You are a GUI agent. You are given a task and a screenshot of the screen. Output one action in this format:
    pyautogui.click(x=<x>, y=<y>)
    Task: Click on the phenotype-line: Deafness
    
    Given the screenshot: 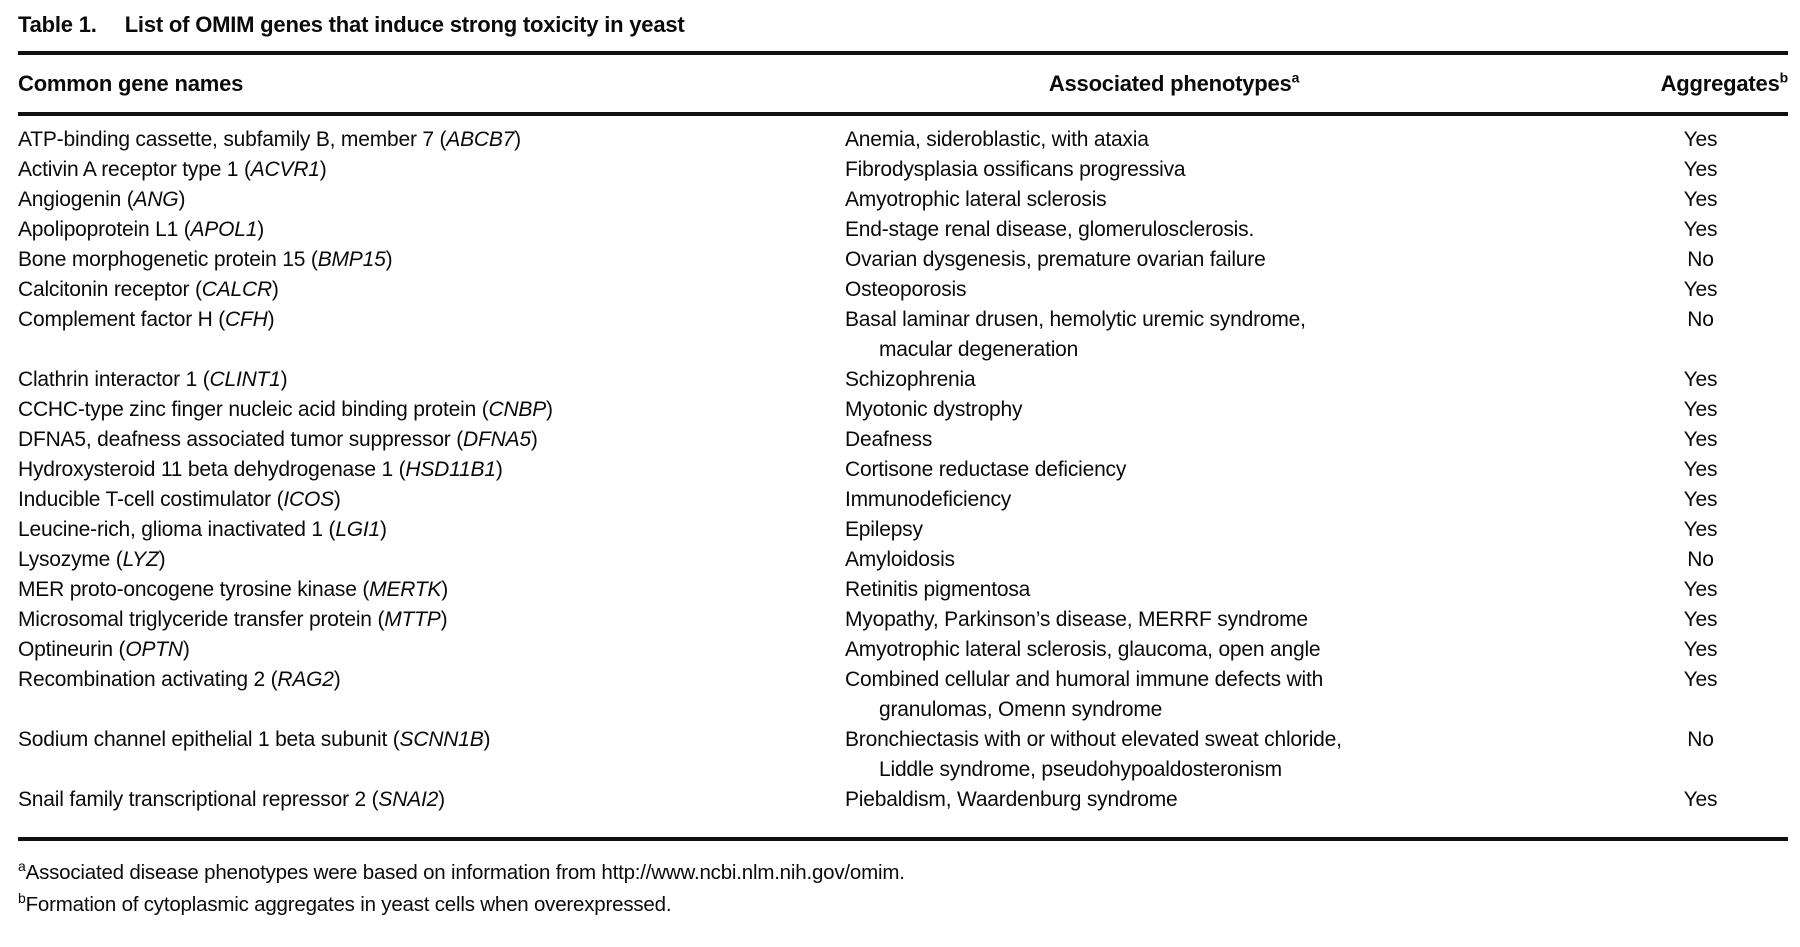 What is the action you would take?
    pyautogui.click(x=889, y=439)
    